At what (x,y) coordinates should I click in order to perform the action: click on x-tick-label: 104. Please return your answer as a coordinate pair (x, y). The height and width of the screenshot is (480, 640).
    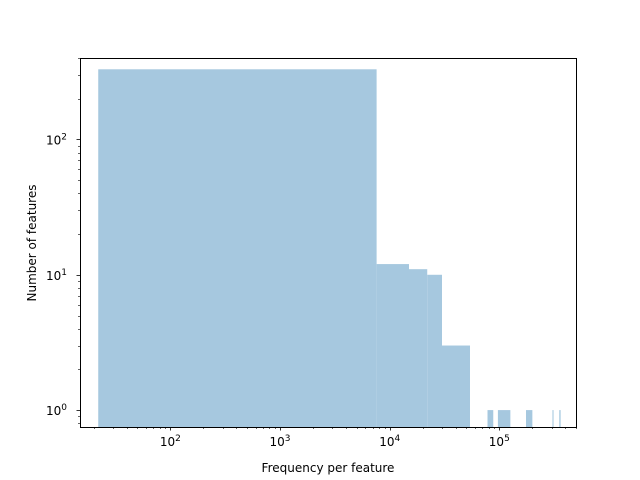
    Looking at the image, I should click on (389, 441).